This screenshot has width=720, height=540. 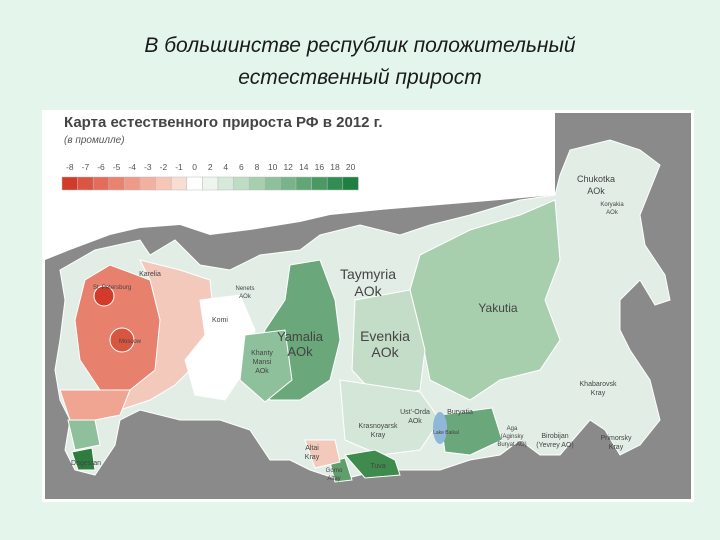 What do you see at coordinates (333, 479) in the screenshot?
I see `region-label: Altay` at bounding box center [333, 479].